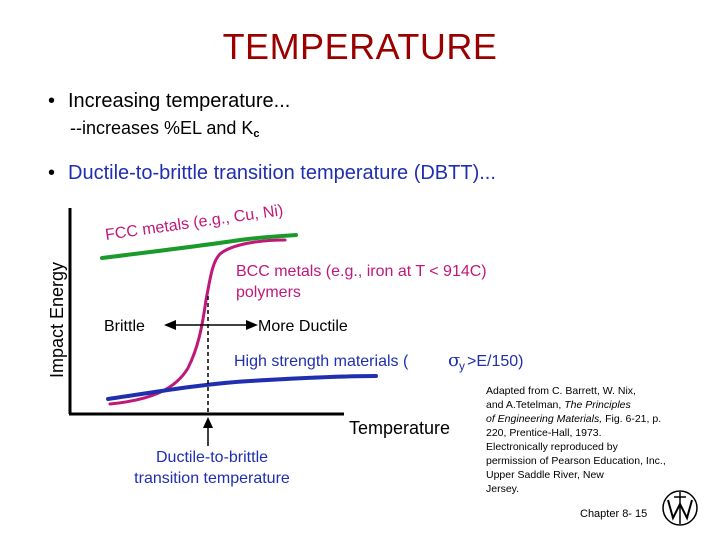 The width and height of the screenshot is (720, 540). I want to click on chapter-page-number: Chapter 8- 15, so click(614, 514).